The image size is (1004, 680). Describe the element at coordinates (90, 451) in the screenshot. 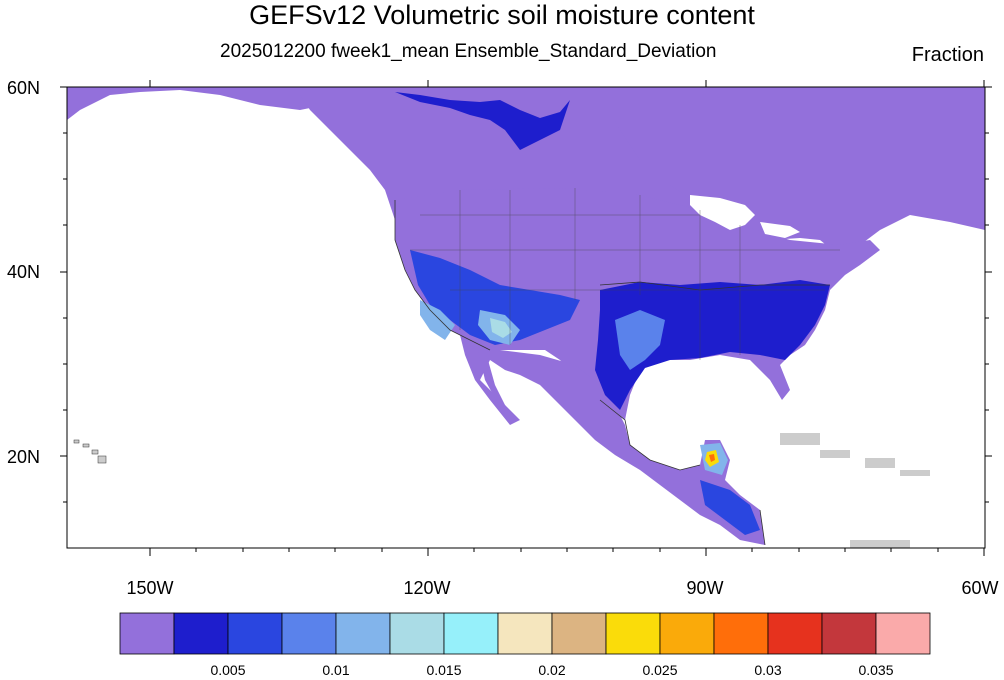

I see `hawaii-islands` at that location.